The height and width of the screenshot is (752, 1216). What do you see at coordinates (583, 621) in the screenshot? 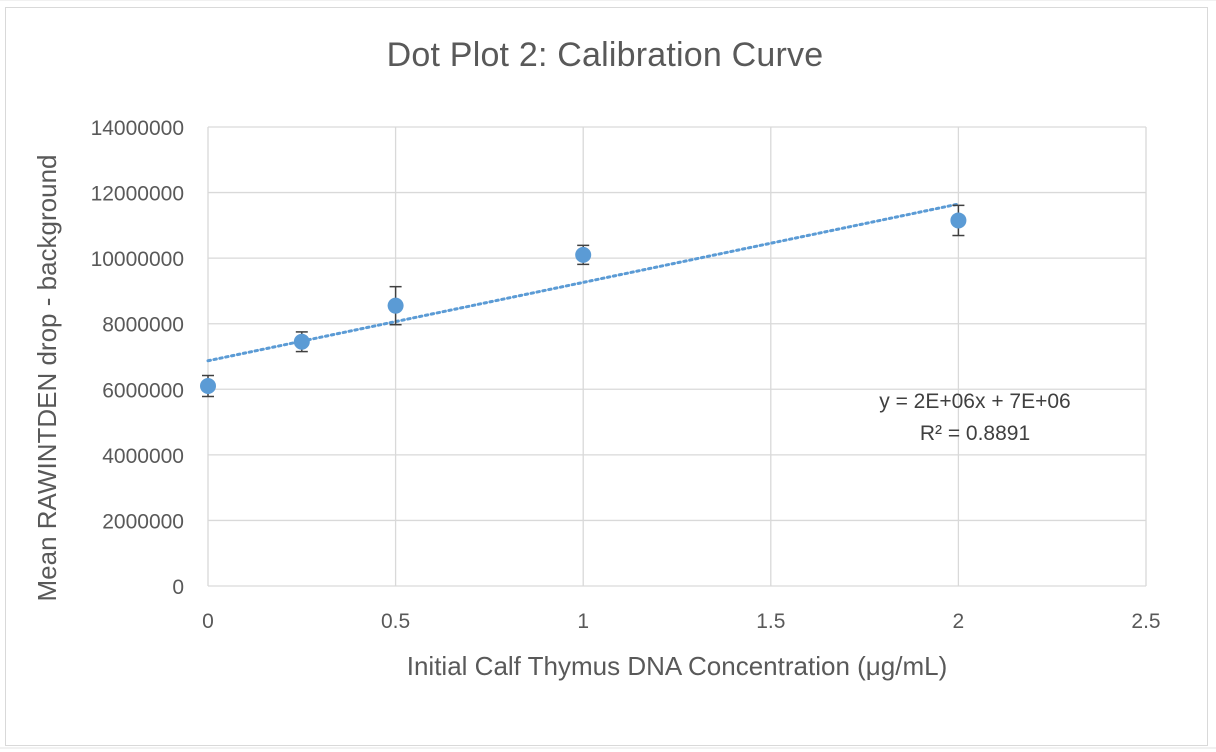
I see `x-tick-label: 1` at bounding box center [583, 621].